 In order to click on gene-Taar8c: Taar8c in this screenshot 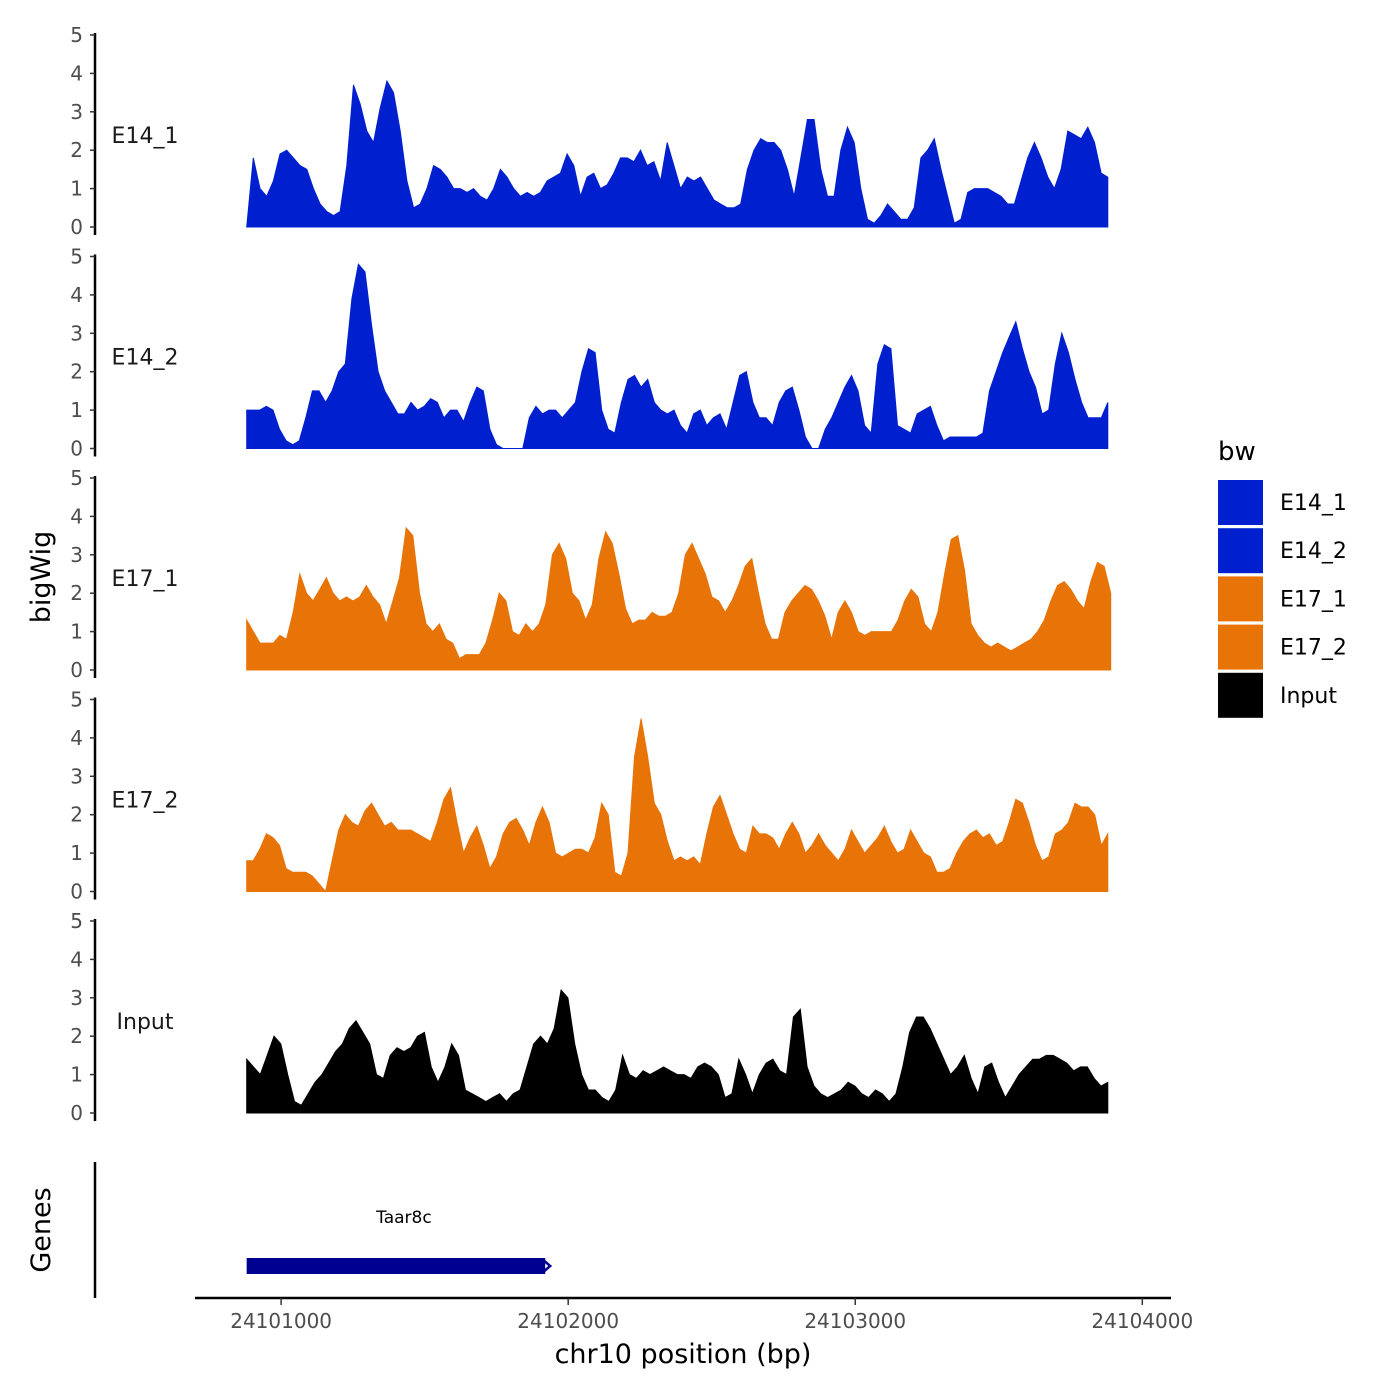, I will do `click(399, 1241)`.